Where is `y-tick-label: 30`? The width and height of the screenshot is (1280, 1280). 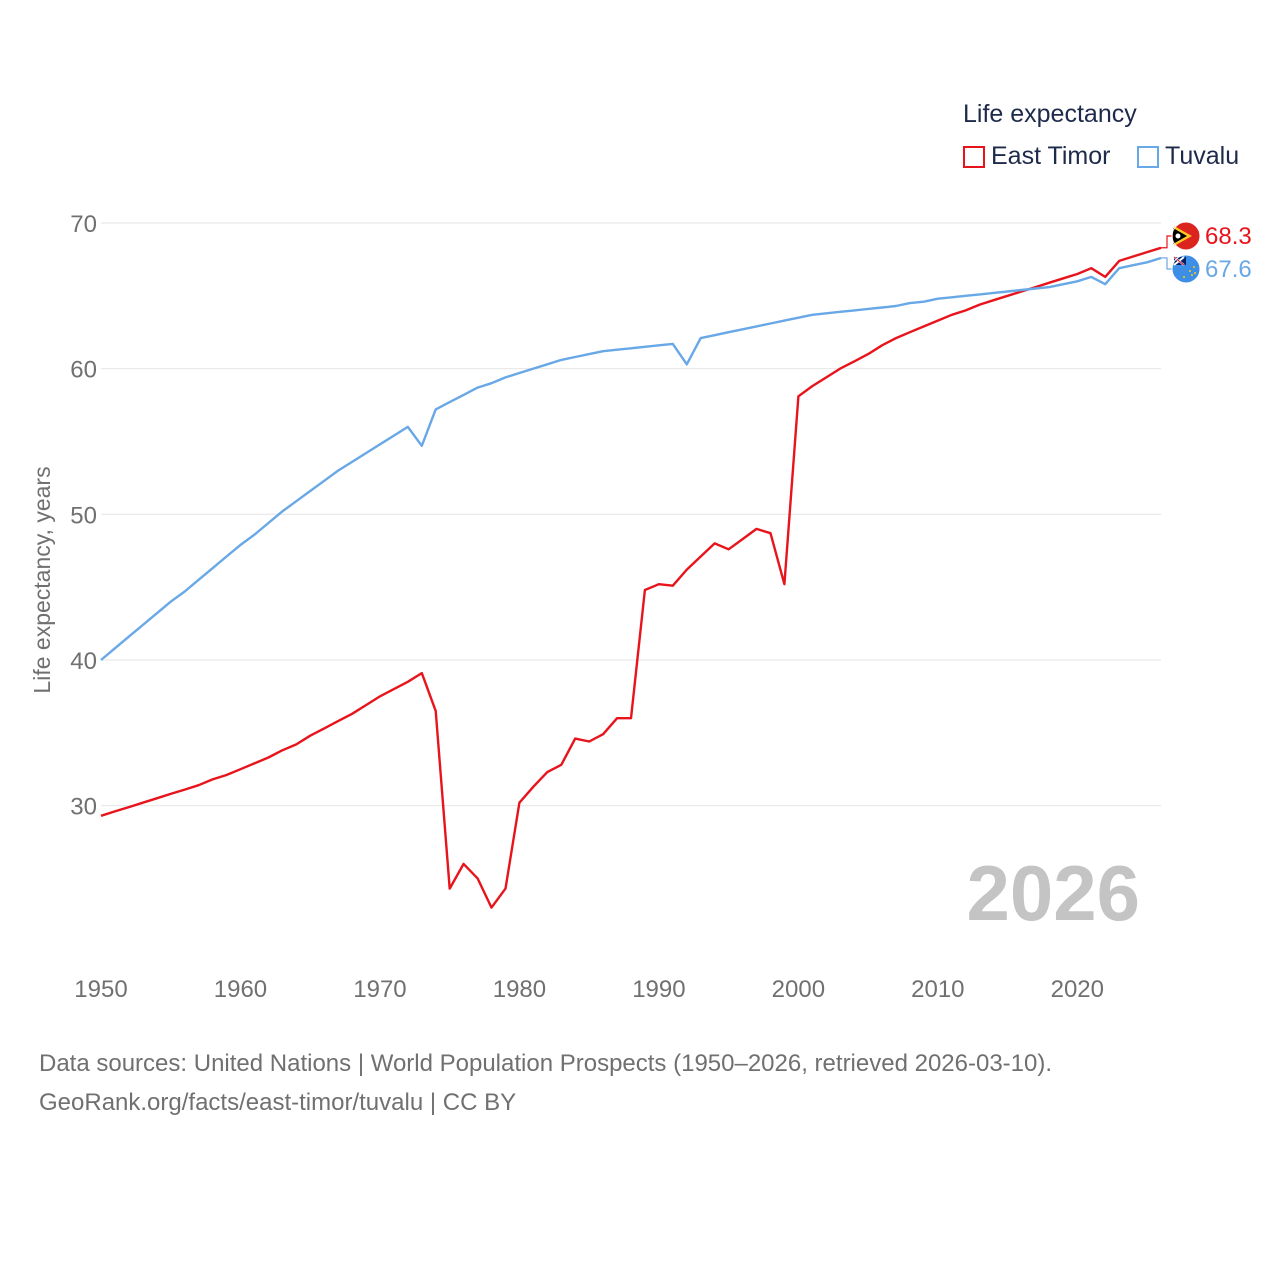
y-tick-label: 30 is located at coordinates (83, 807).